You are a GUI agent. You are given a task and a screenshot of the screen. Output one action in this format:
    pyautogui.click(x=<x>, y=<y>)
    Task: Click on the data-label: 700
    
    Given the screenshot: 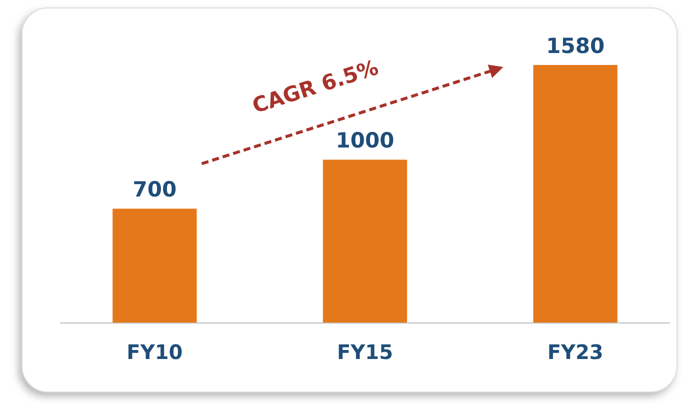 What is the action you would take?
    pyautogui.click(x=154, y=190)
    